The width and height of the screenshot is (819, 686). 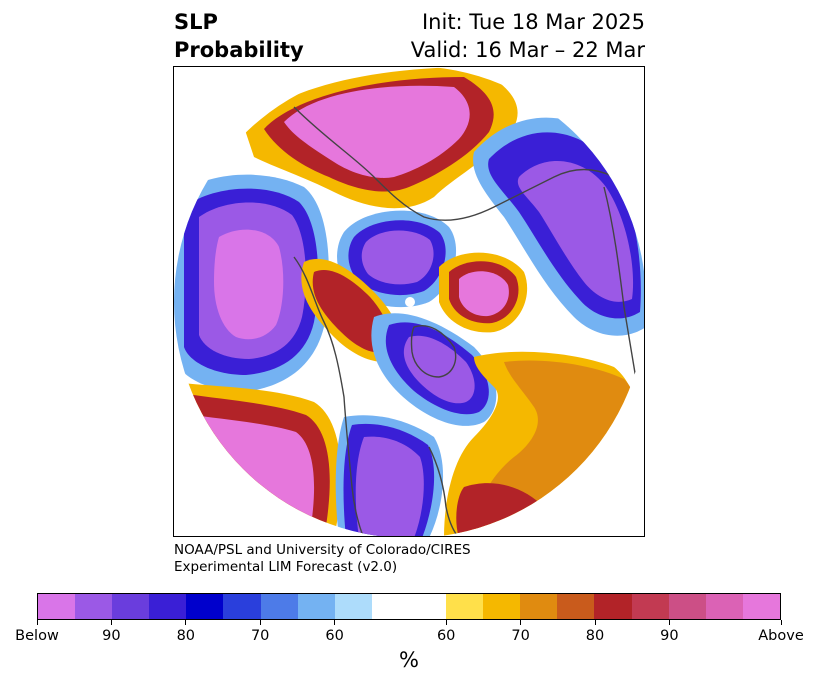 I want to click on valid-range: Valid: 16 Mar – 22 Mar, so click(x=527, y=50).